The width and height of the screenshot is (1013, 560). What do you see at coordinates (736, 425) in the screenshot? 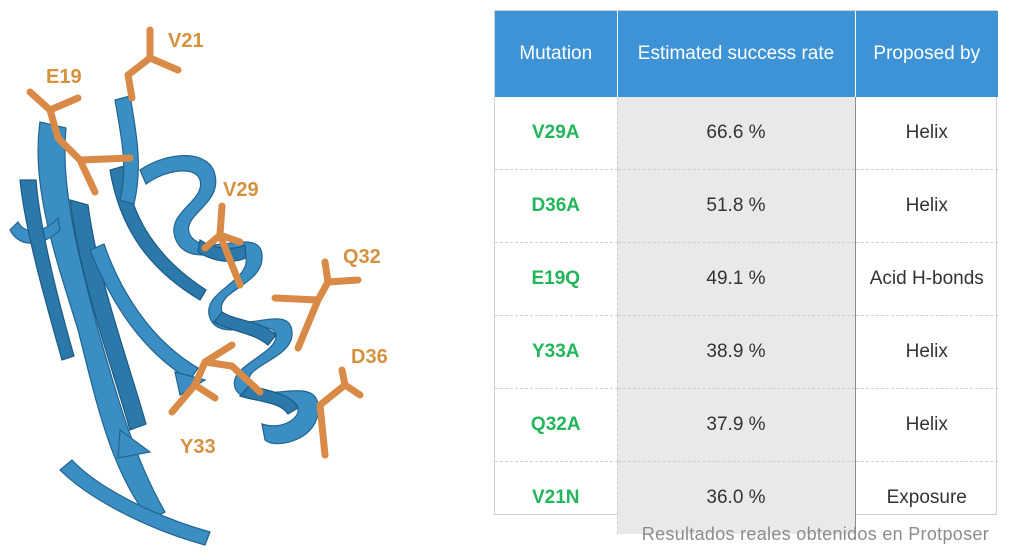
I see `rate-cell: 37.9 %` at bounding box center [736, 425].